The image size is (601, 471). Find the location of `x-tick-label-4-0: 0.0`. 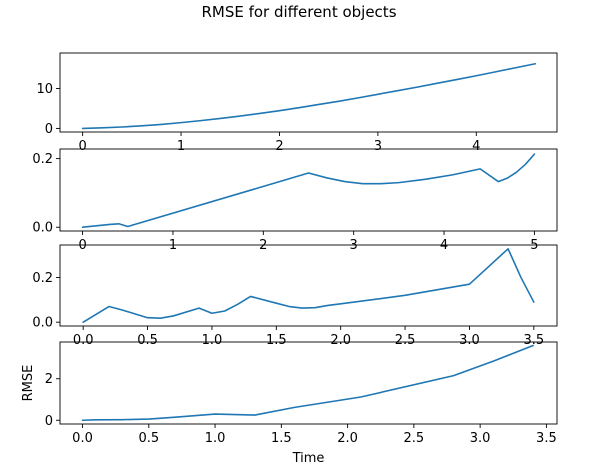

x-tick-label-4-0: 0.0 is located at coordinates (82, 438).